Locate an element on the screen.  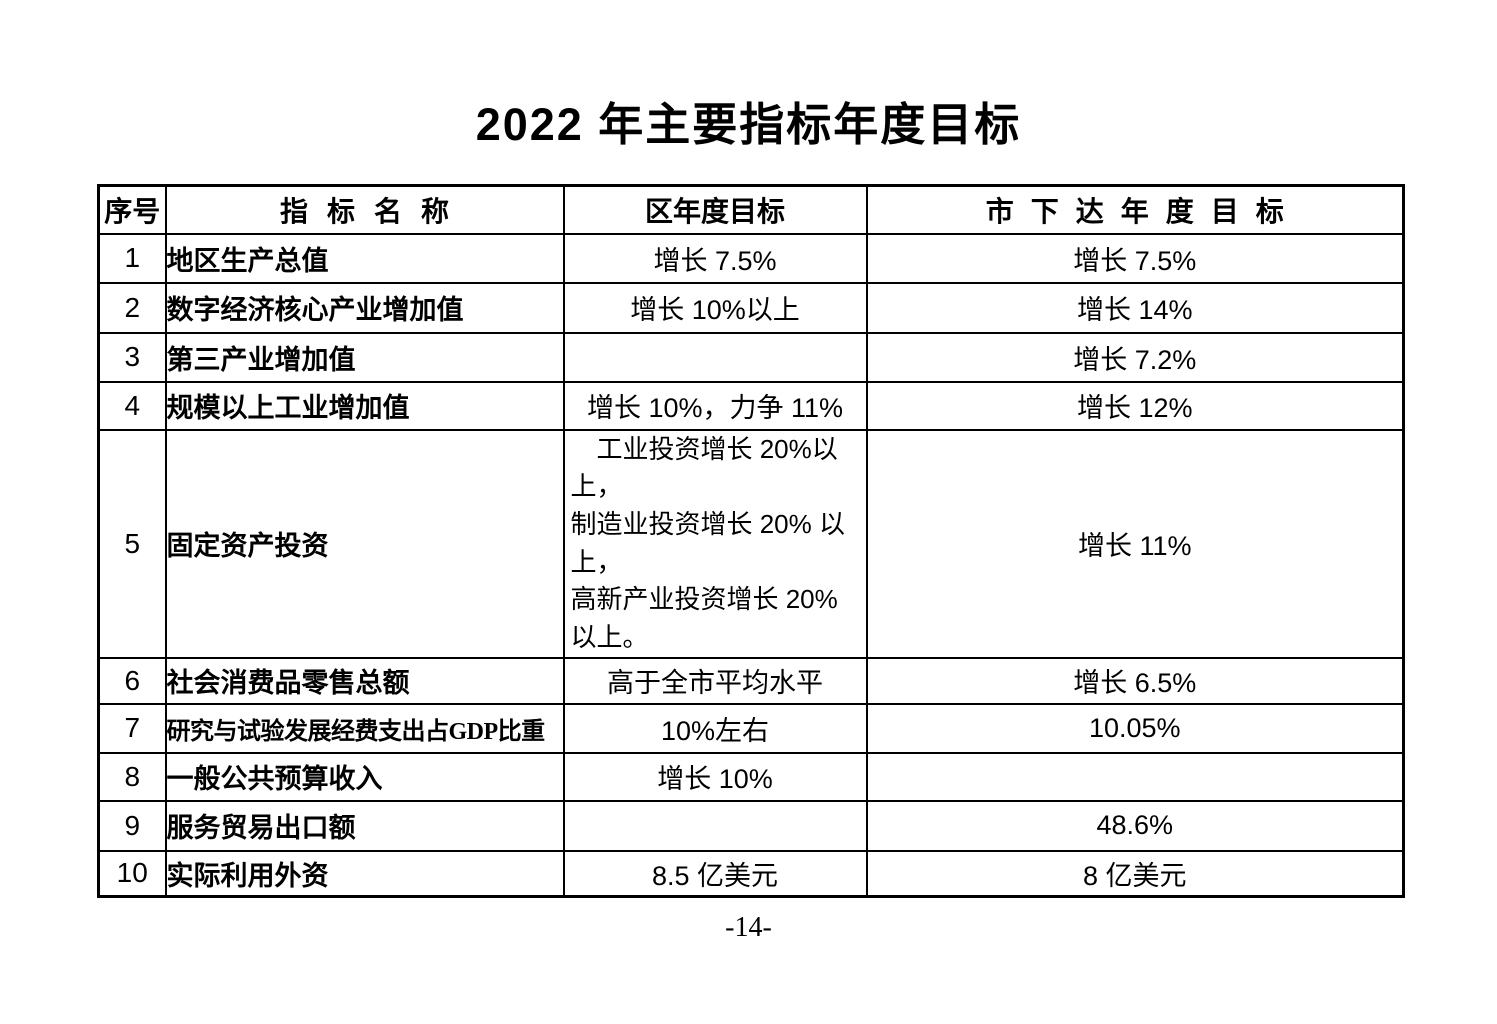
table-row: 10 实际利用外资 8.5 亿美元 8 亿美元 is located at coordinates (751, 873).